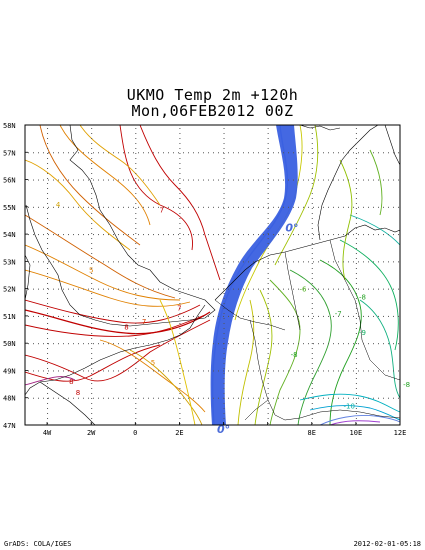 This screenshot has width=425, height=550. Describe the element at coordinates (212, 111) in the screenshot. I see `map-title-line2: Mon,06FEB2012 00Z` at that location.